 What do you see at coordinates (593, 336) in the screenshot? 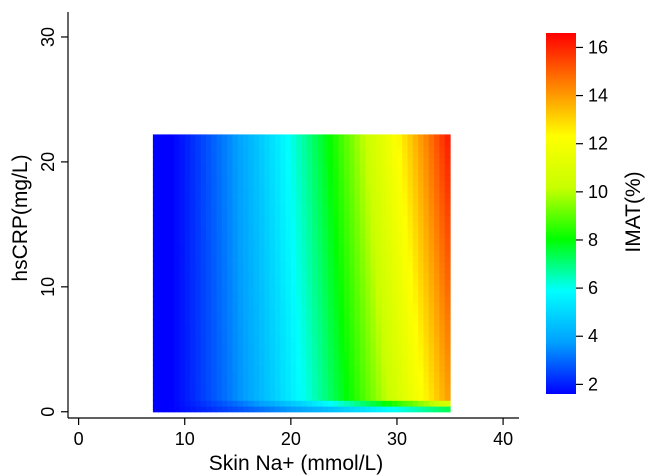
I see `colorbar-tick-label: 4` at bounding box center [593, 336].